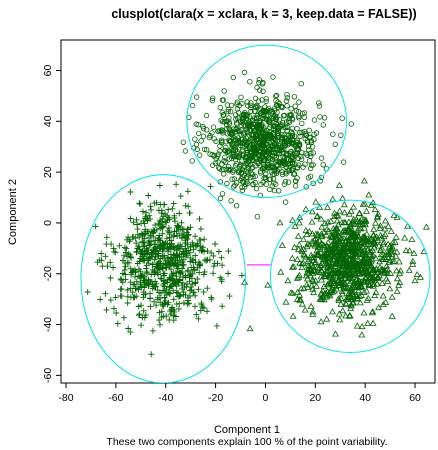  Describe the element at coordinates (48, 121) in the screenshot. I see `y-tick-label: 40` at that location.